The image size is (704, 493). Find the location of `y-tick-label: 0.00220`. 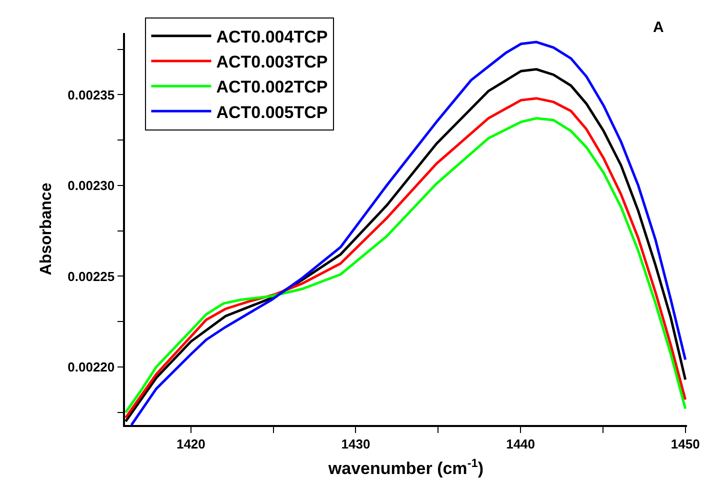

y-tick-label: 0.00220 is located at coordinates (91, 366).